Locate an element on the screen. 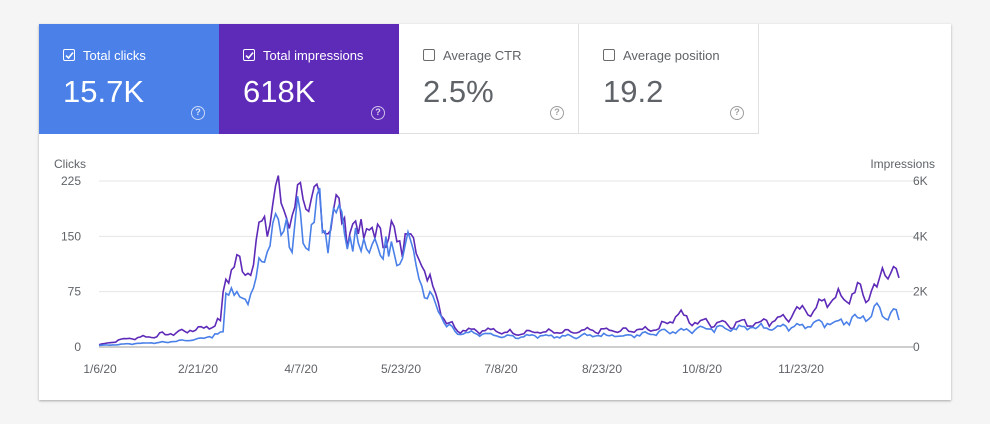 The image size is (990, 424). average-position-checkbox is located at coordinates (609, 55).